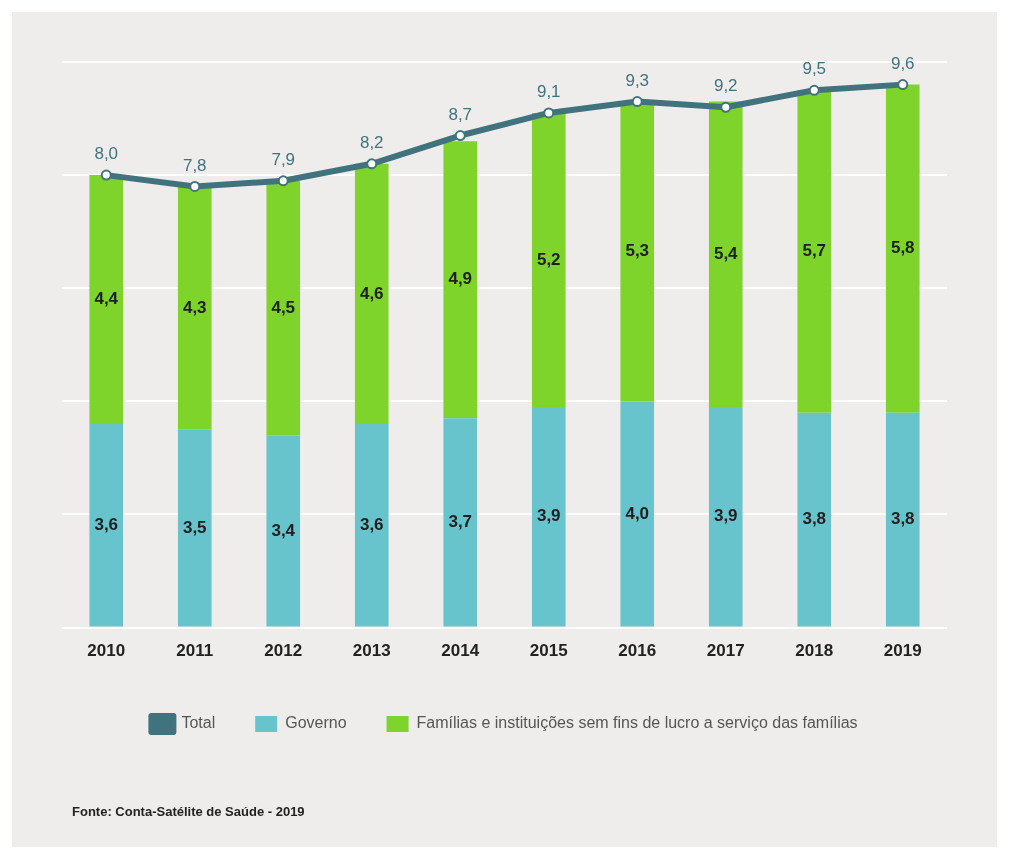  I want to click on data-label: 4,9, so click(460, 279).